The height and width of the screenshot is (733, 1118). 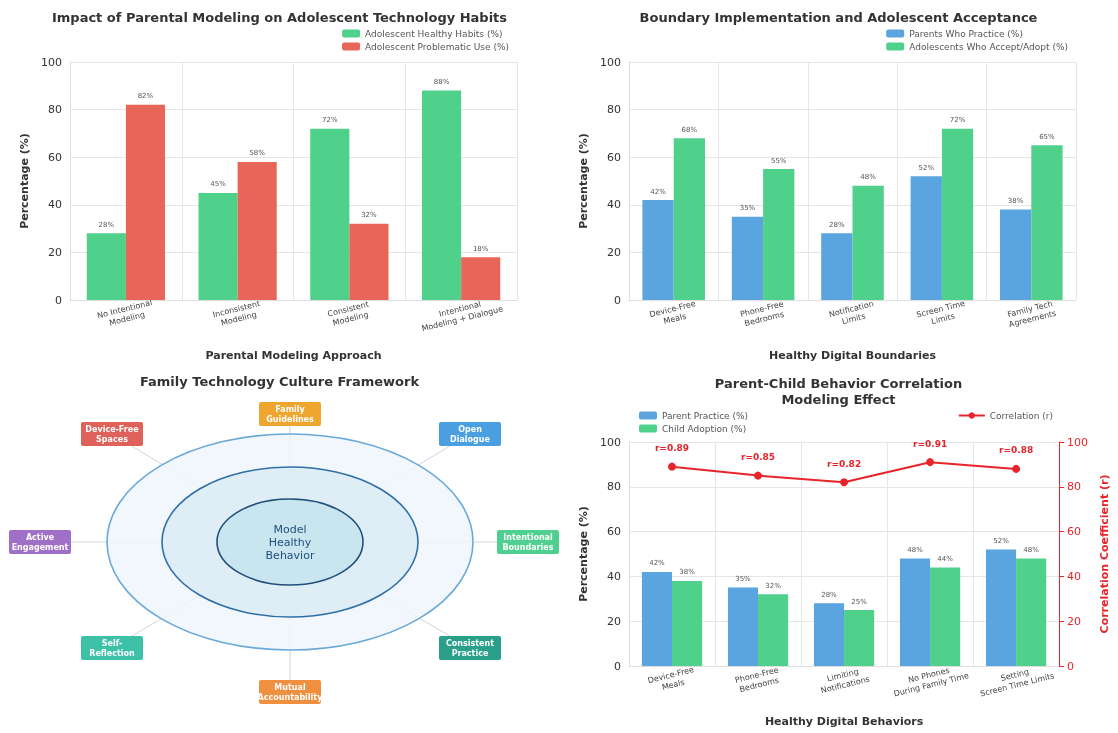 What do you see at coordinates (1021, 415) in the screenshot?
I see `legend-label: Correlation (r)` at bounding box center [1021, 415].